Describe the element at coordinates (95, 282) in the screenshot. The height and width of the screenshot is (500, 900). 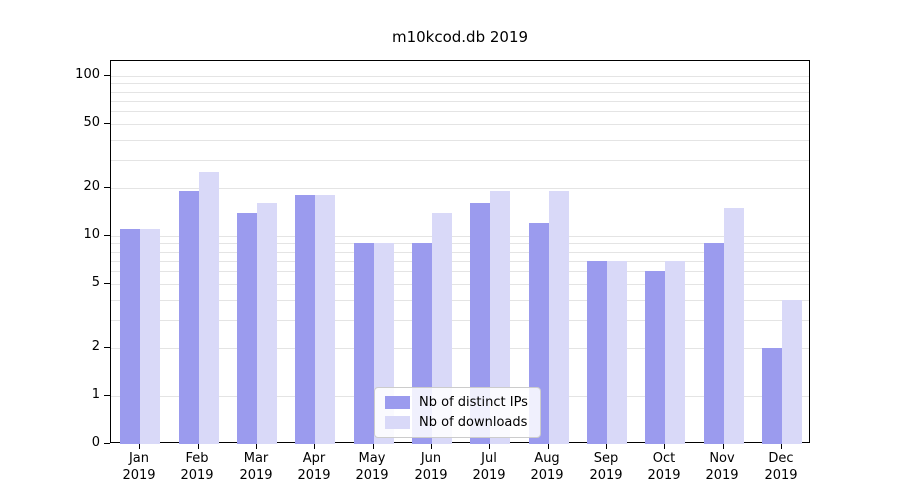
I see `y-tick-label: 5` at that location.